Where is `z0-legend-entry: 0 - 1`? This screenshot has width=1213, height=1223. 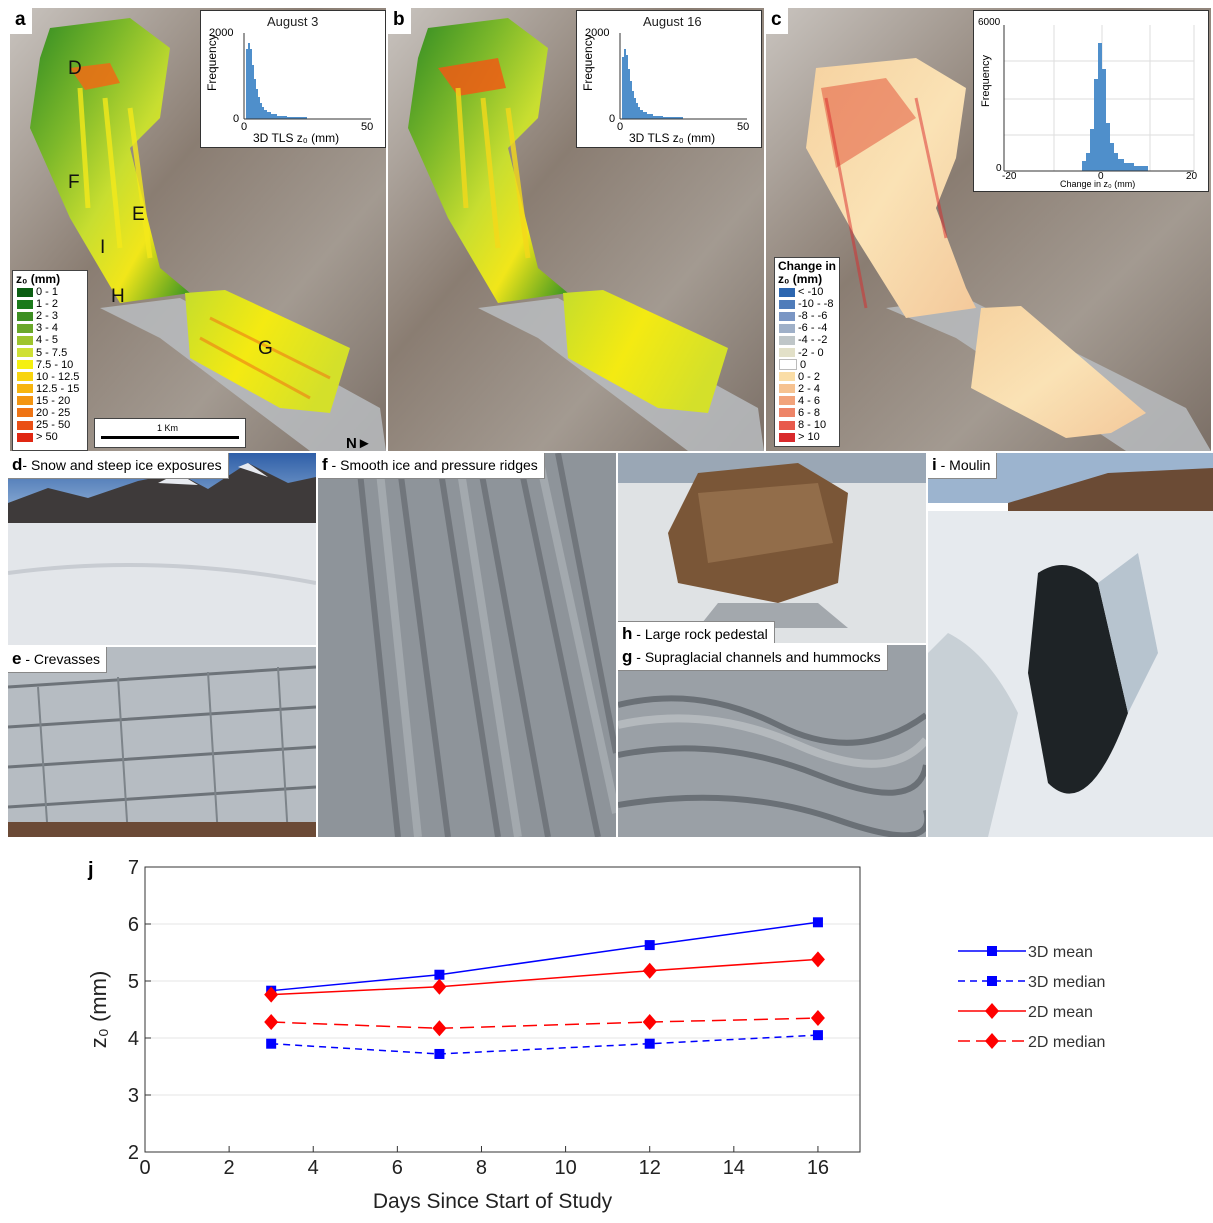 z0-legend-entry: 0 - 1 is located at coordinates (50, 292).